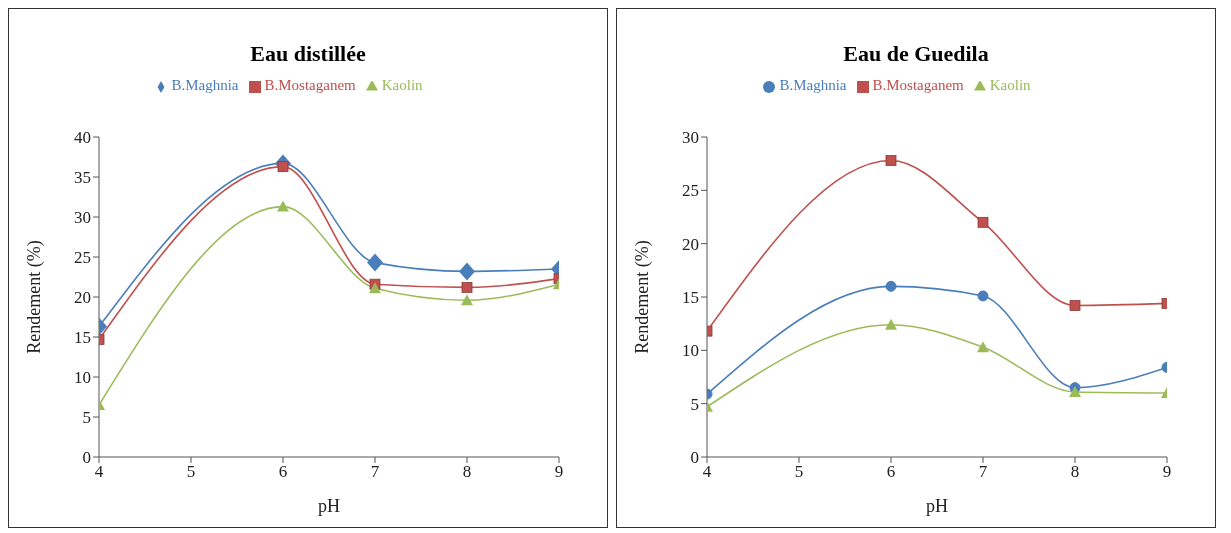  What do you see at coordinates (82, 138) in the screenshot?
I see `y-tick-label: 40` at bounding box center [82, 138].